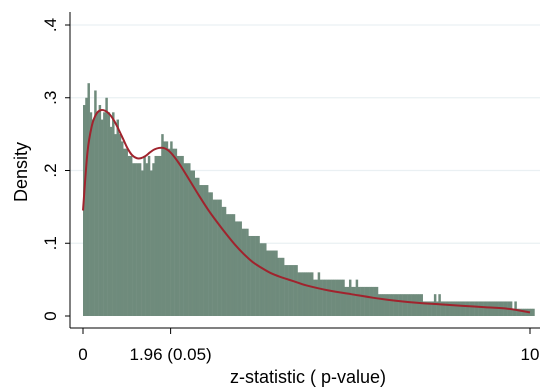  I want to click on x-axis-title: z-statistic ( p-value), so click(308, 377).